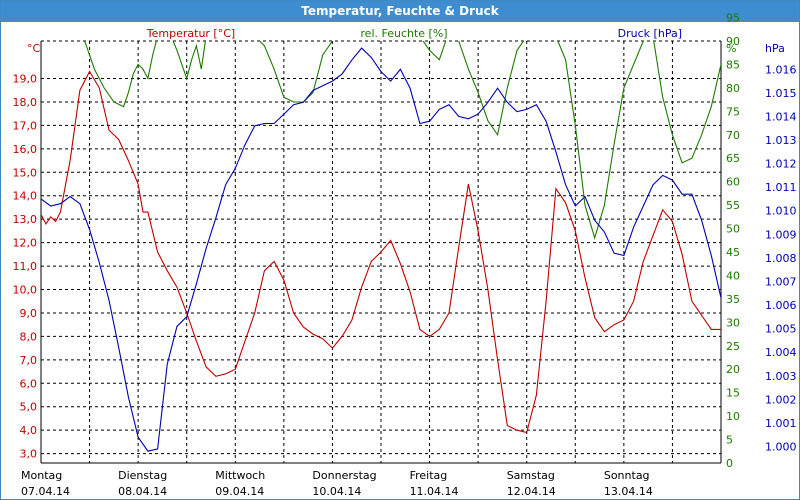 The height and width of the screenshot is (500, 800). Describe the element at coordinates (733, 322) in the screenshot. I see `humidity-tick-label: 30` at that location.